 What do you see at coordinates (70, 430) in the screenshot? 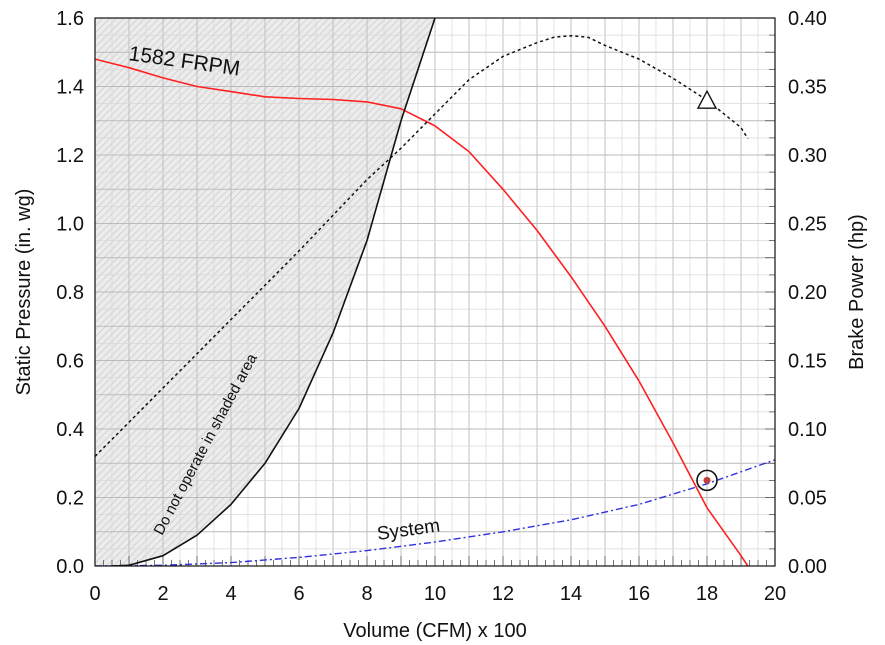
I see `y-tick-label: 0.4` at bounding box center [70, 430].